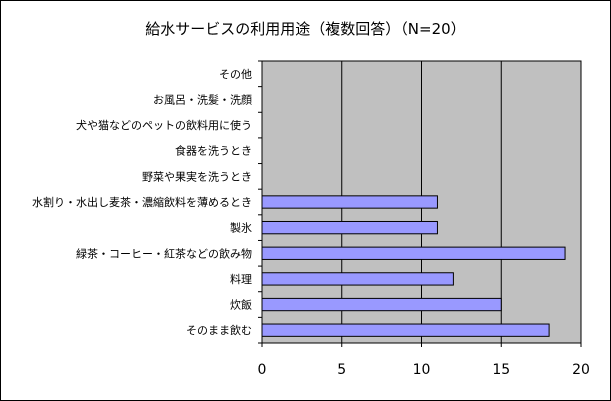 The width and height of the screenshot is (611, 401). What do you see at coordinates (164, 125) in the screenshot?
I see `category-label: 犬や猫などのペットの飲料用に使う` at bounding box center [164, 125].